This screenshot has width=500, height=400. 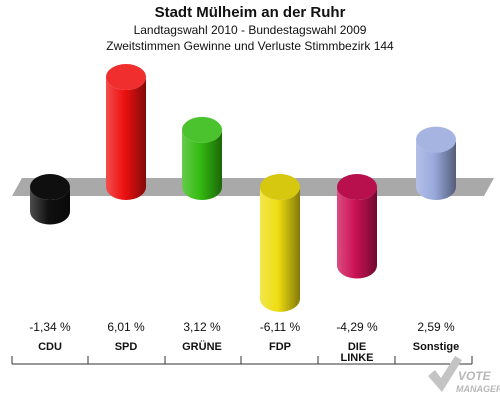 I want to click on category-label: CDU, so click(x=50, y=347).